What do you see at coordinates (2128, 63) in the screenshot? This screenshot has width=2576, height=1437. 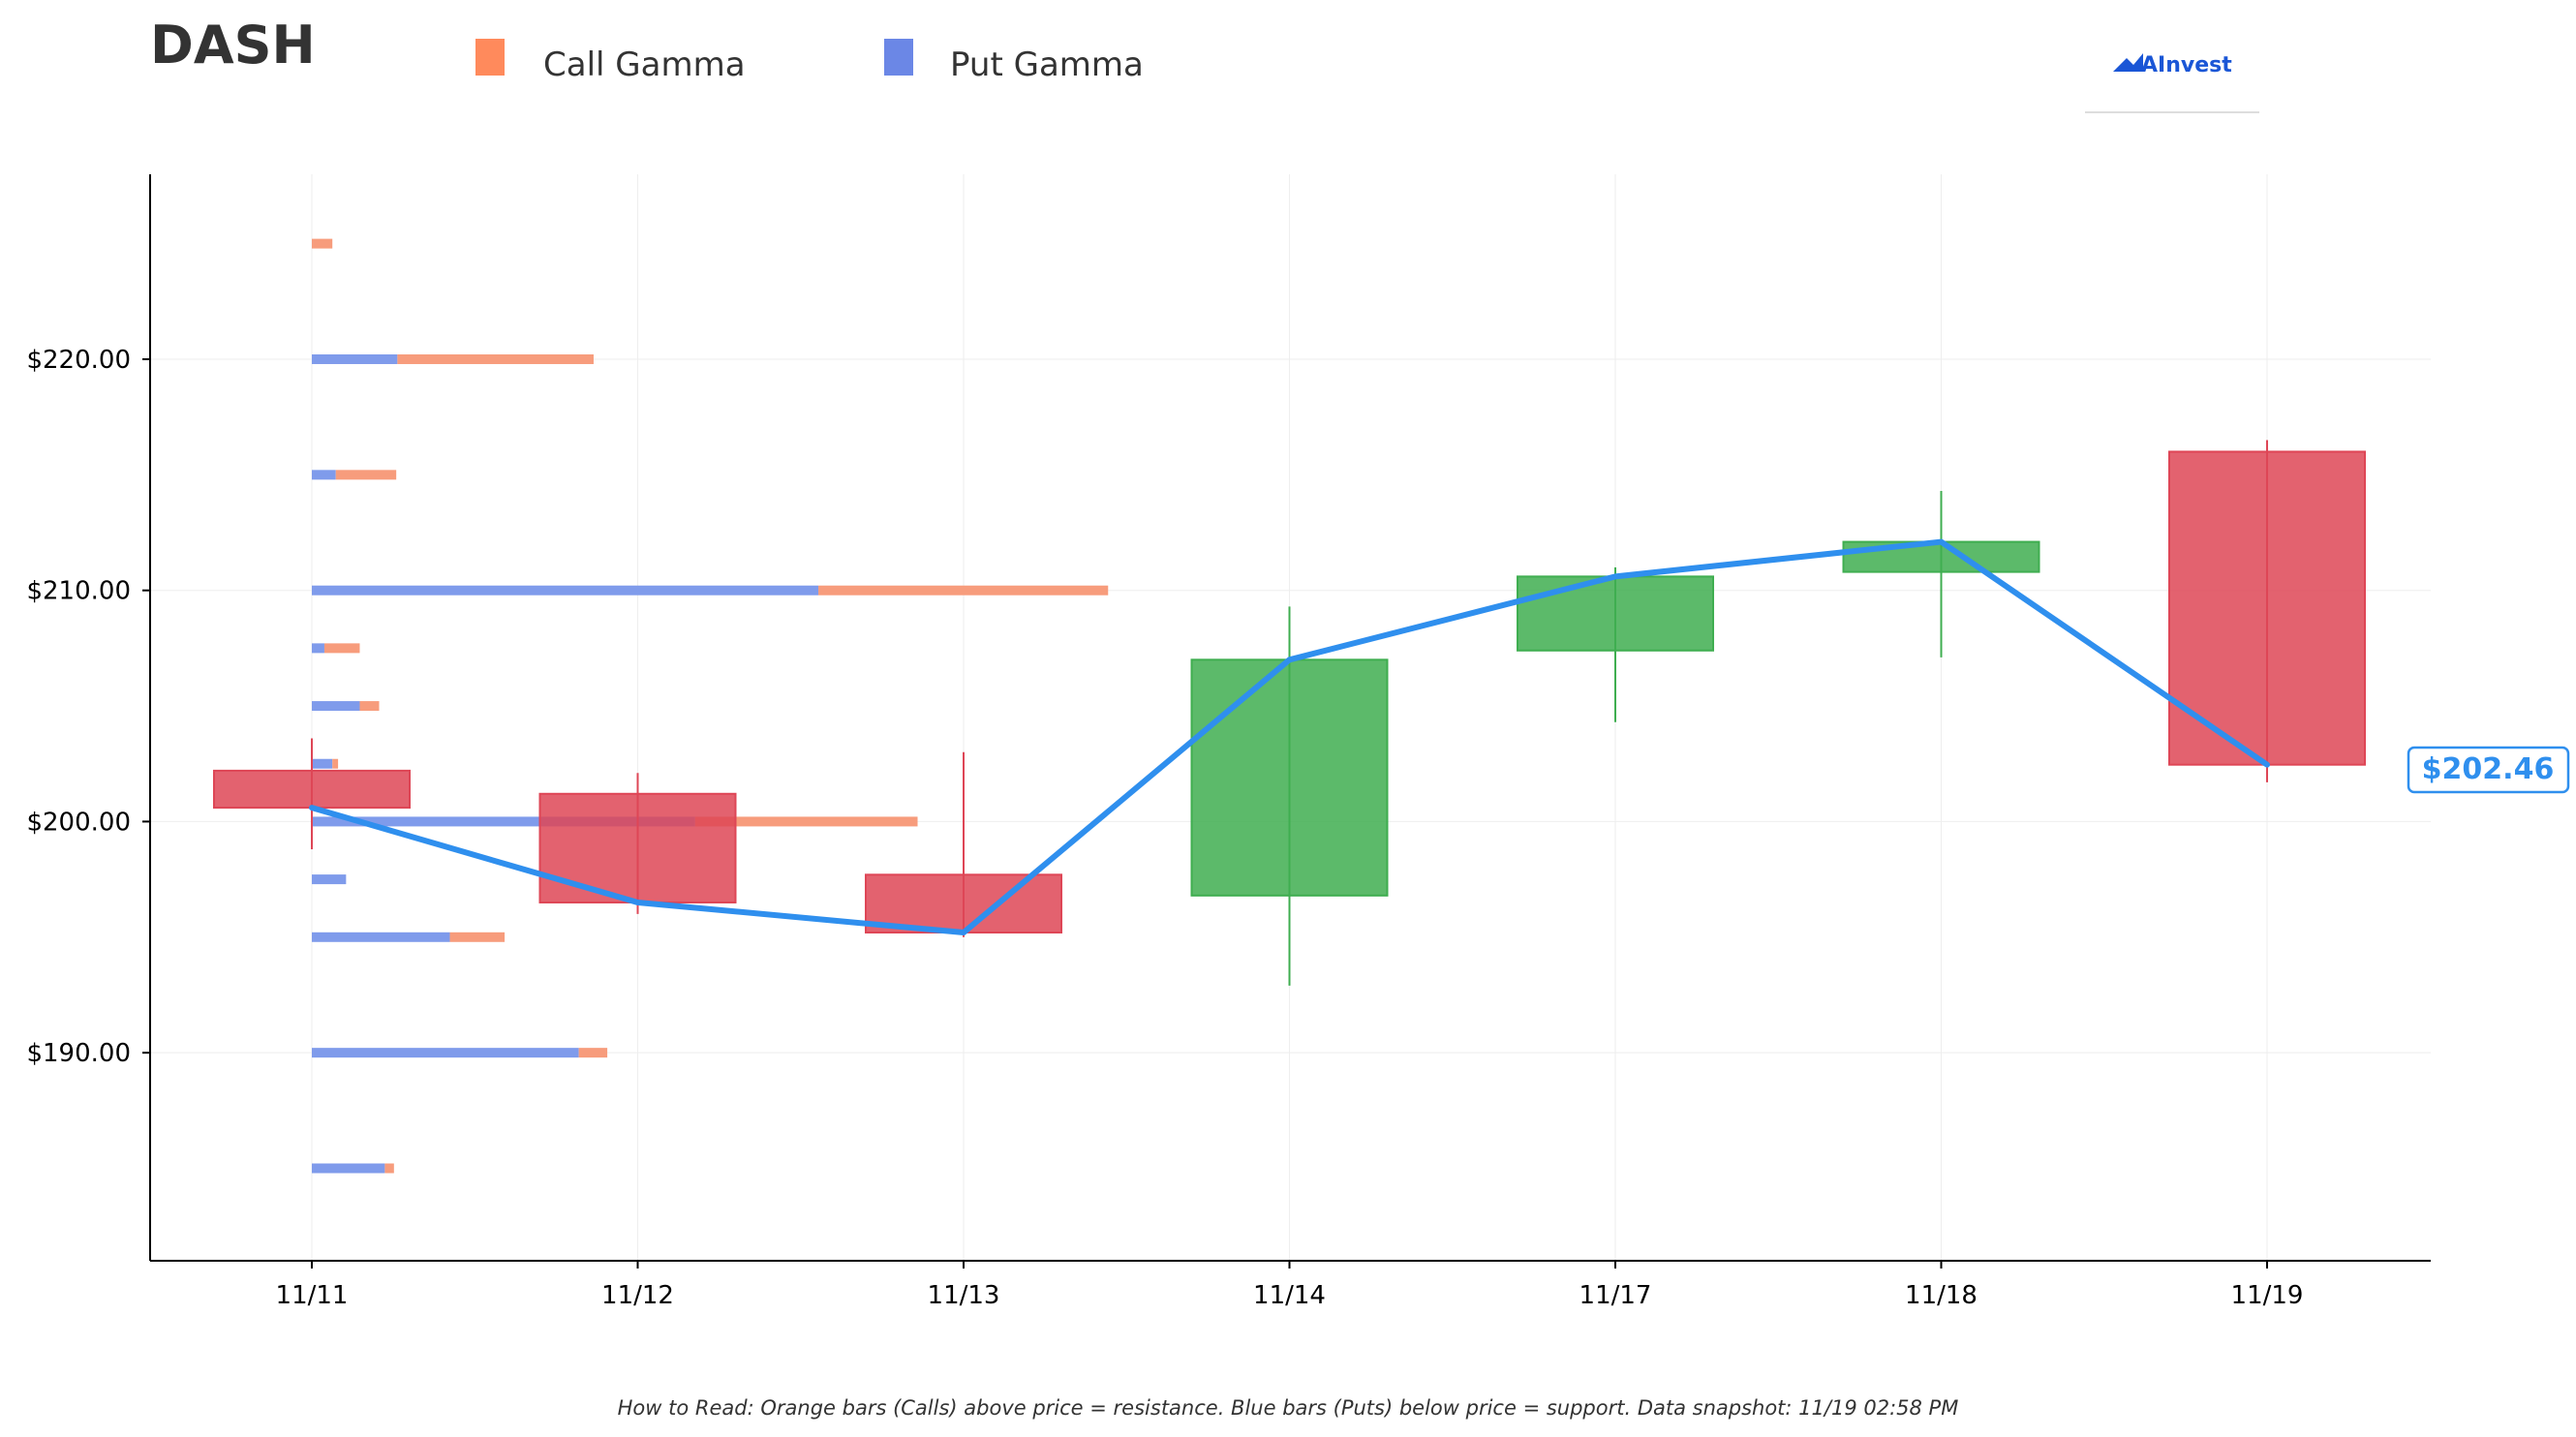 I see `brand-chart-icon` at bounding box center [2128, 63].